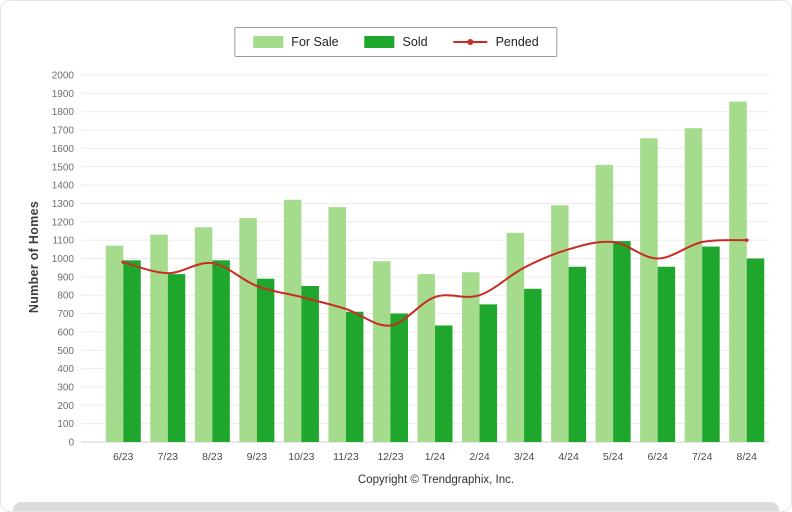 The image size is (792, 512). I want to click on y-tick-label: 900, so click(65, 277).